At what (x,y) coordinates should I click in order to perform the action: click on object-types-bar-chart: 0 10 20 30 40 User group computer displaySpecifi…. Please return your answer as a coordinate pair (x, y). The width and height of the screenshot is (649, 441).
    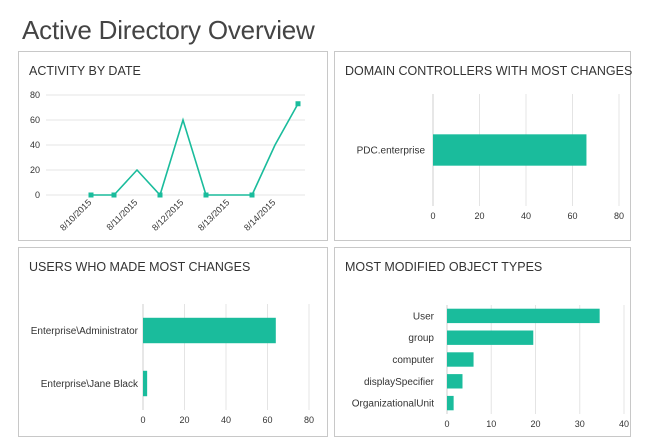
    Looking at the image, I should click on (490, 367).